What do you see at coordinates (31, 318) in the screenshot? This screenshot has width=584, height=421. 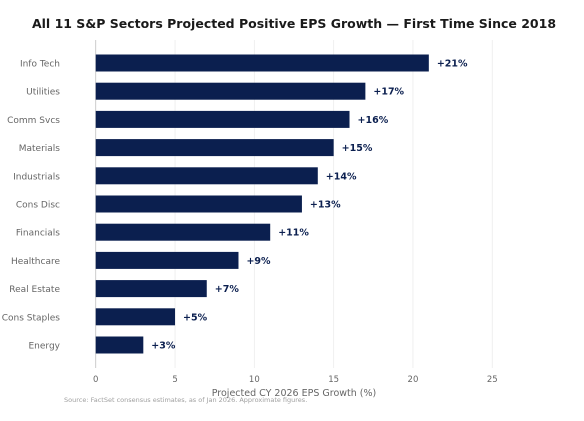 I see `category-label: Cons Staples` at bounding box center [31, 318].